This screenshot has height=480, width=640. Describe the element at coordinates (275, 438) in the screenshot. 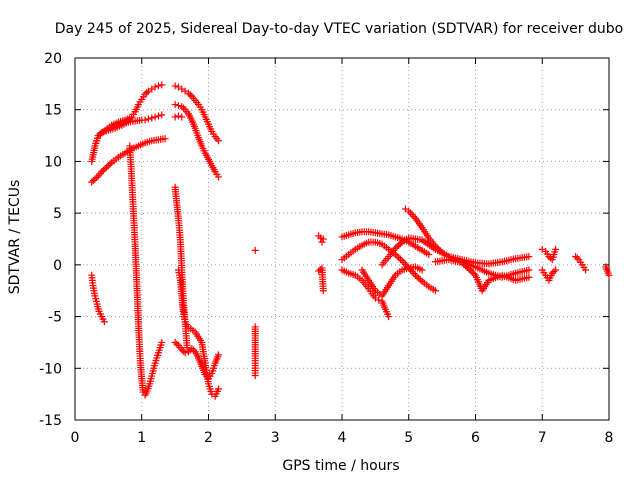

I see `x-tick-label: 3` at that location.